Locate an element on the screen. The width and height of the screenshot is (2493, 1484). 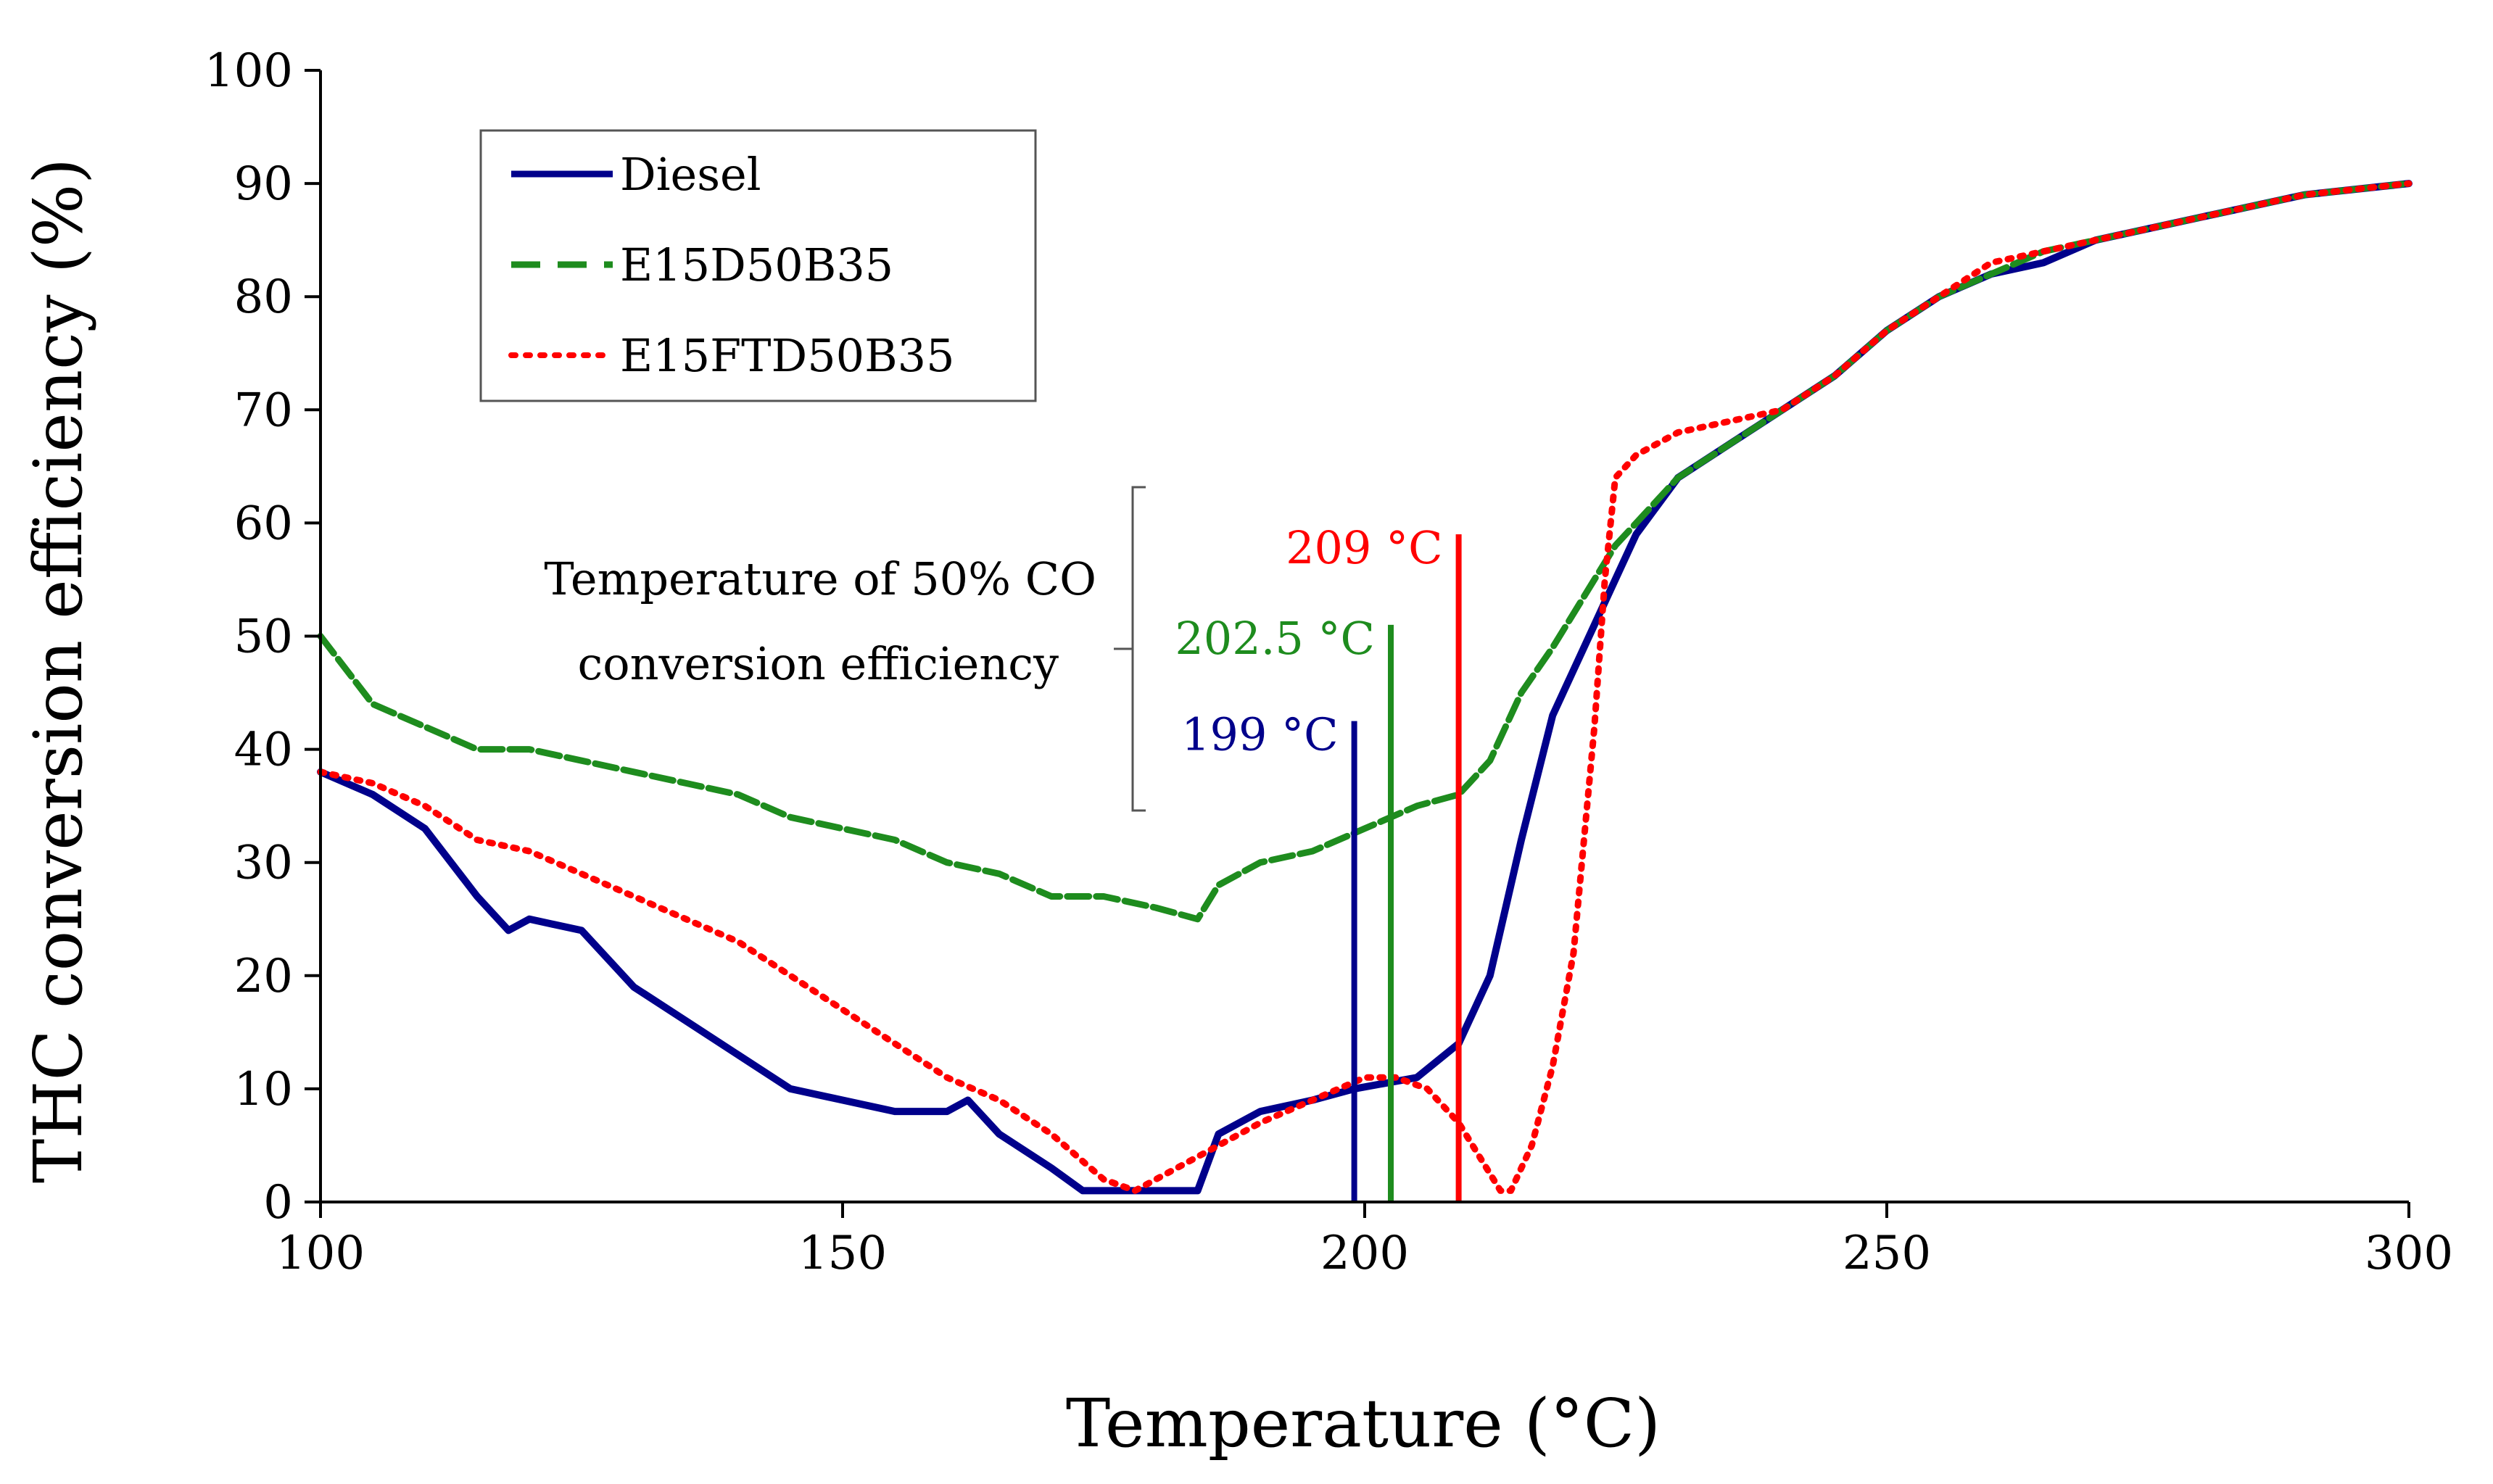
marker-label-2: 209 °C is located at coordinates (1364, 547).